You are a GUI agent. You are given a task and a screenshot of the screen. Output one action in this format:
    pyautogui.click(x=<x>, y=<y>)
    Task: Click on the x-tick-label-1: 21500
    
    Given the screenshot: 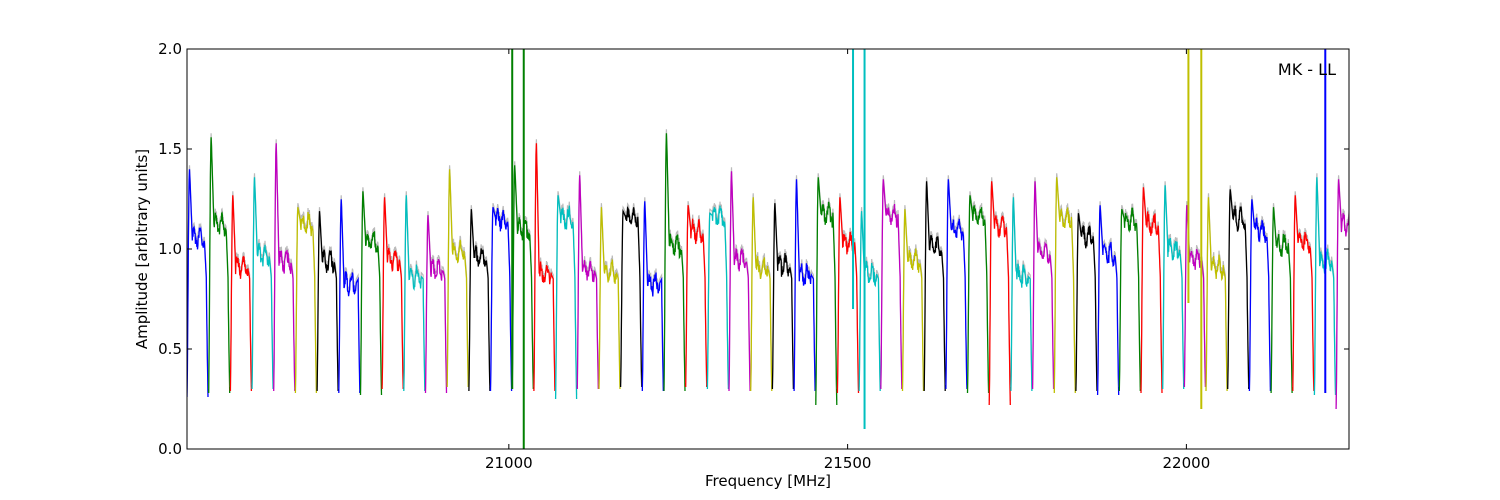 What is the action you would take?
    pyautogui.click(x=848, y=463)
    